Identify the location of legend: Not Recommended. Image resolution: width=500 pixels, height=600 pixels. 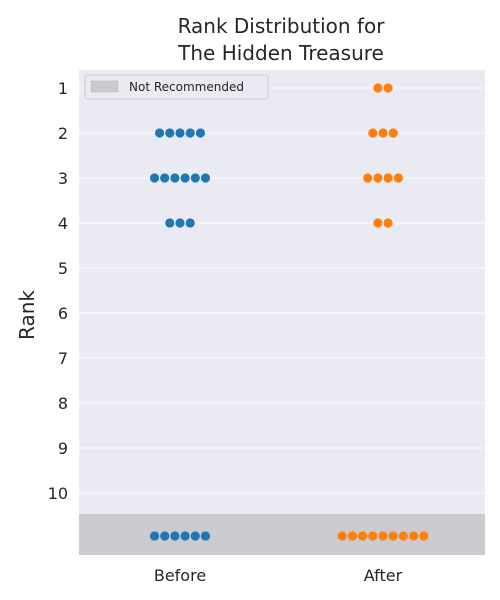
(176, 87).